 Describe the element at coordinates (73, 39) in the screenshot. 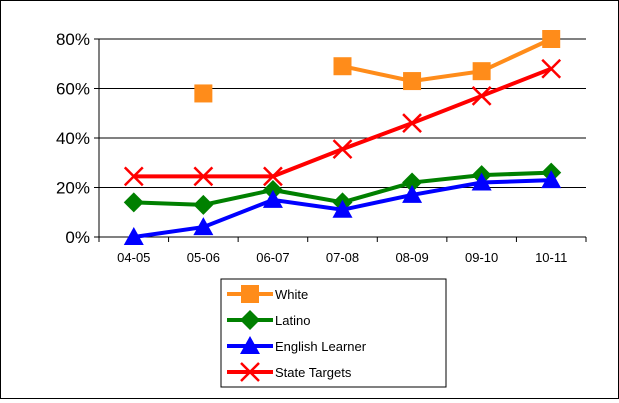

I see `y-tick-label: 80%` at that location.